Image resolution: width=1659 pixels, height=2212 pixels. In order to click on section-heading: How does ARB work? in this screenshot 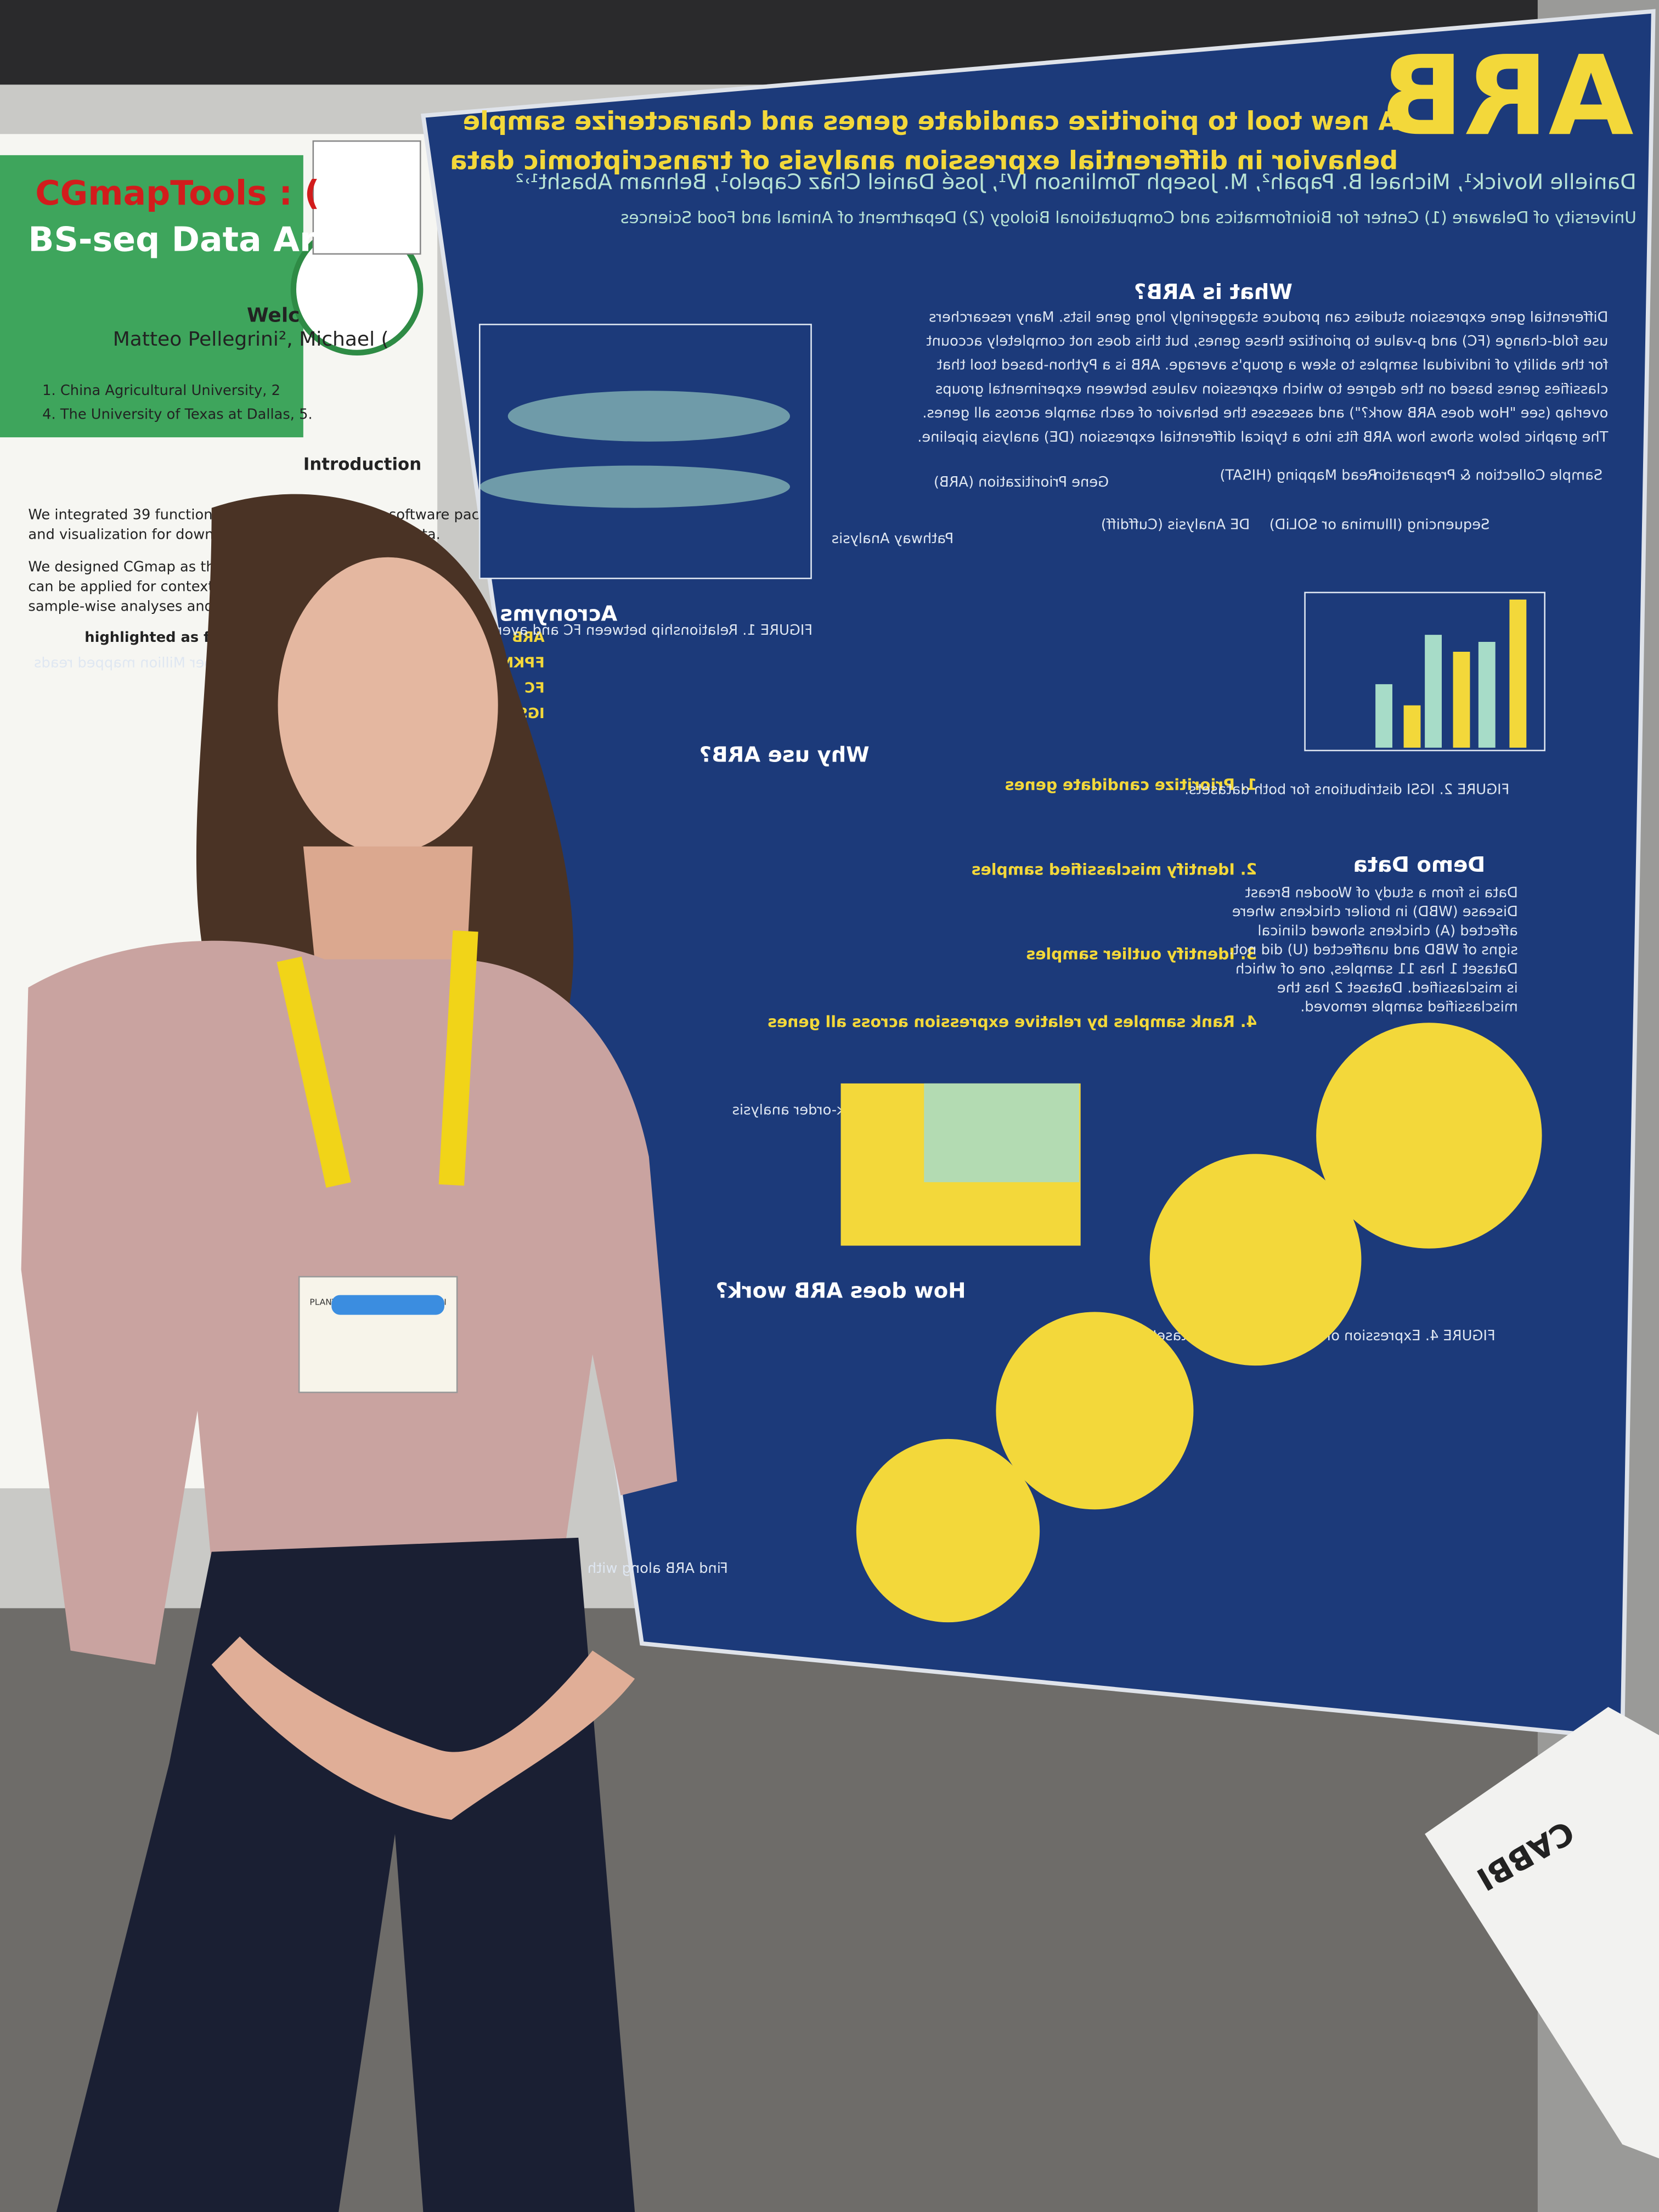, I will do `click(841, 1291)`.